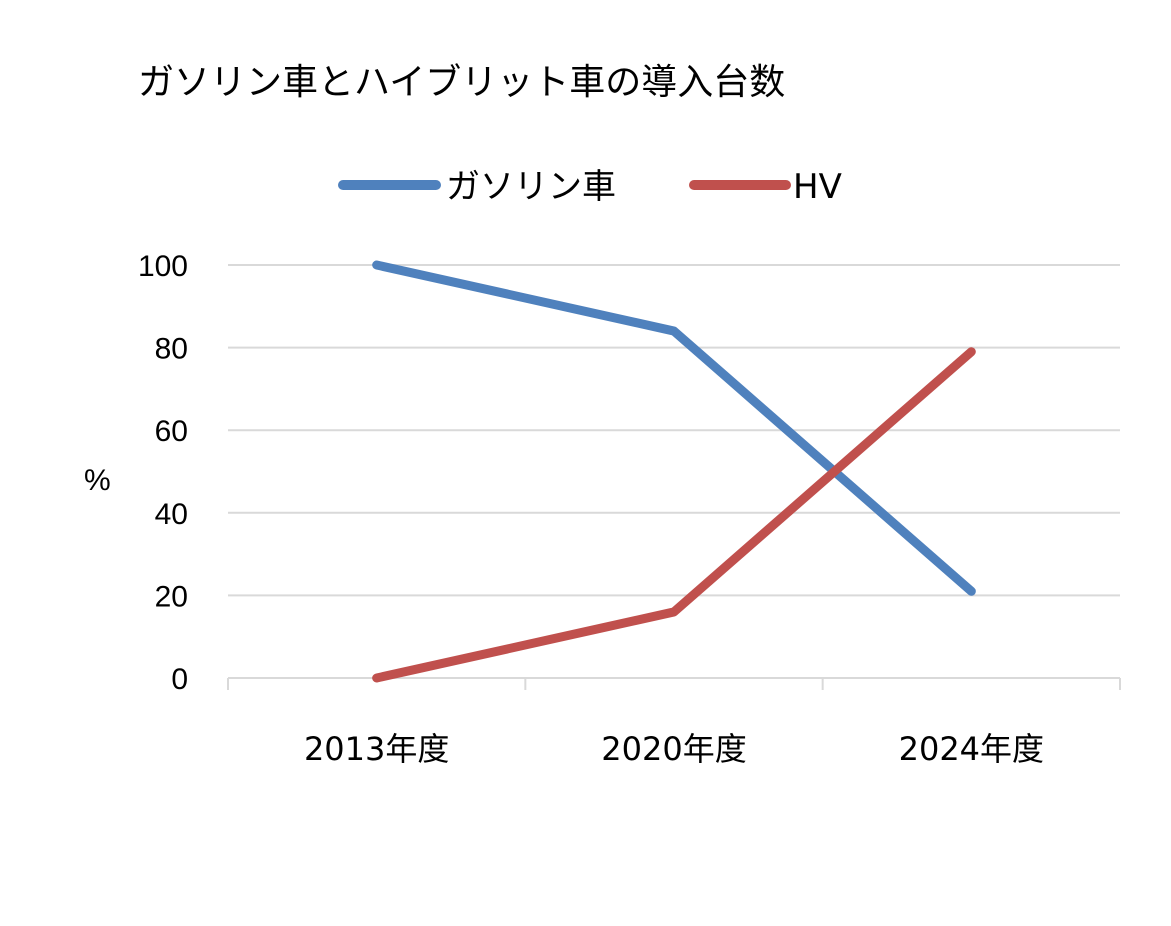 This screenshot has width=1171, height=926. I want to click on x-axis-labels: 2013年度 2020年度 2024年度, so click(674, 749).